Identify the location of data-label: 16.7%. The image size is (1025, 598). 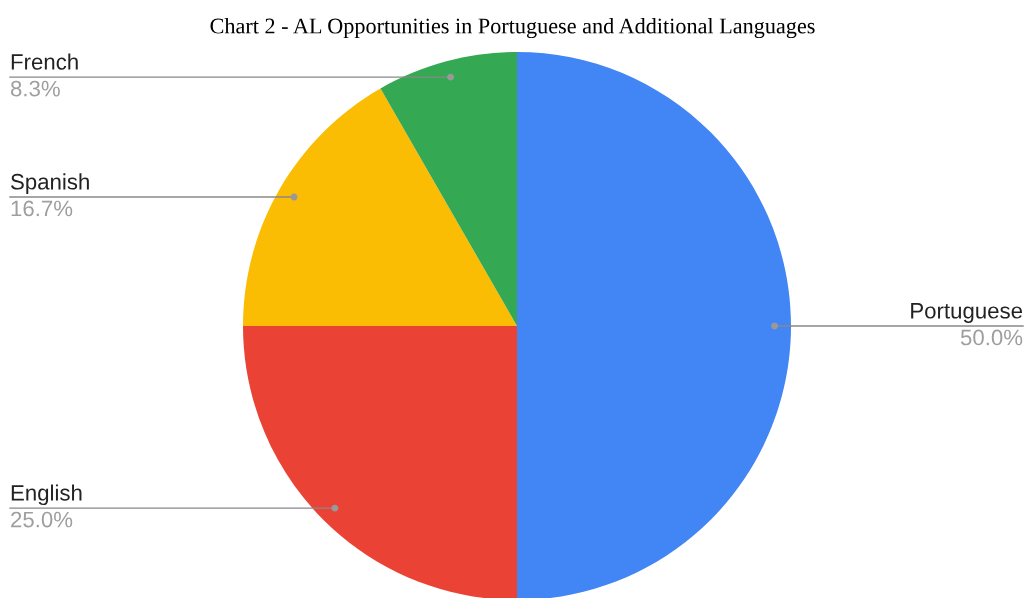
(42, 208).